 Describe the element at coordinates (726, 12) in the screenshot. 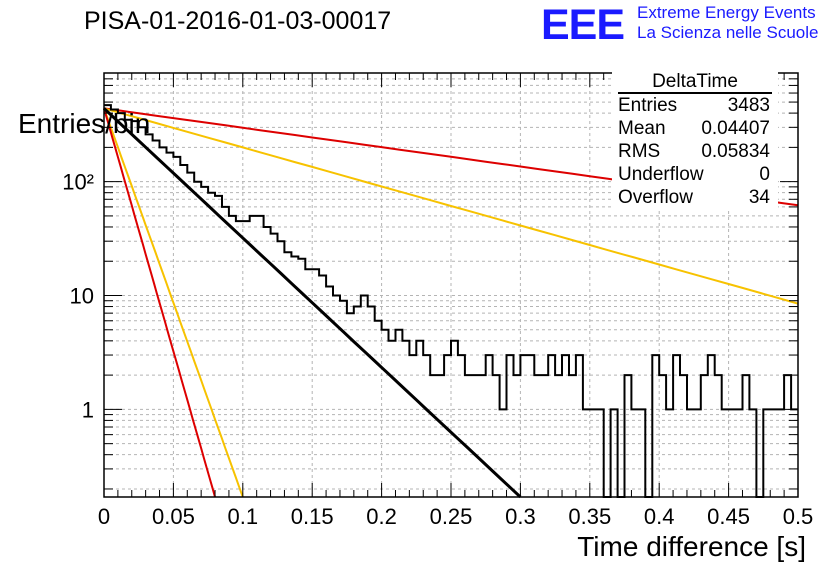

I see `logo-line-1: Extreme Energy Events` at that location.